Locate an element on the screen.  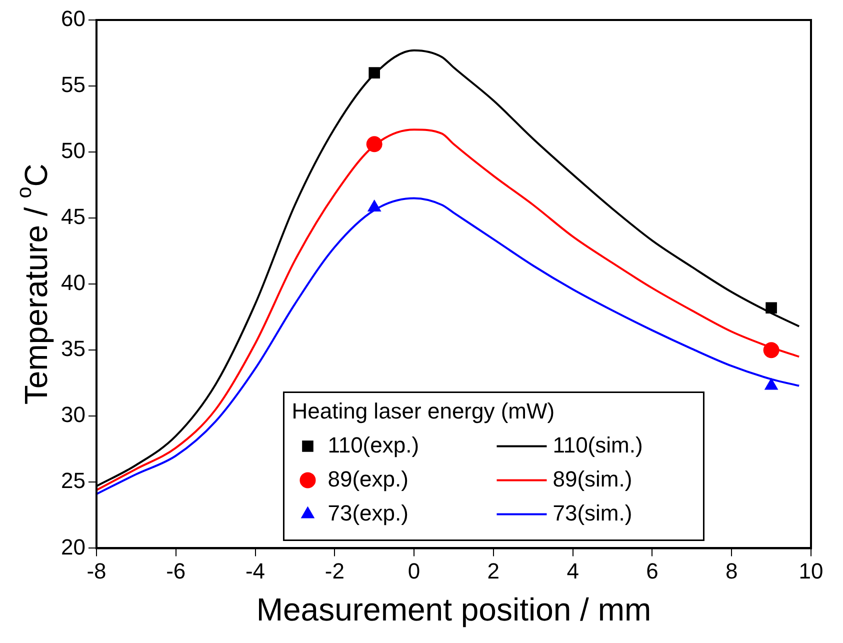
legend-title: Heating laser energy (mW) is located at coordinates (423, 411).